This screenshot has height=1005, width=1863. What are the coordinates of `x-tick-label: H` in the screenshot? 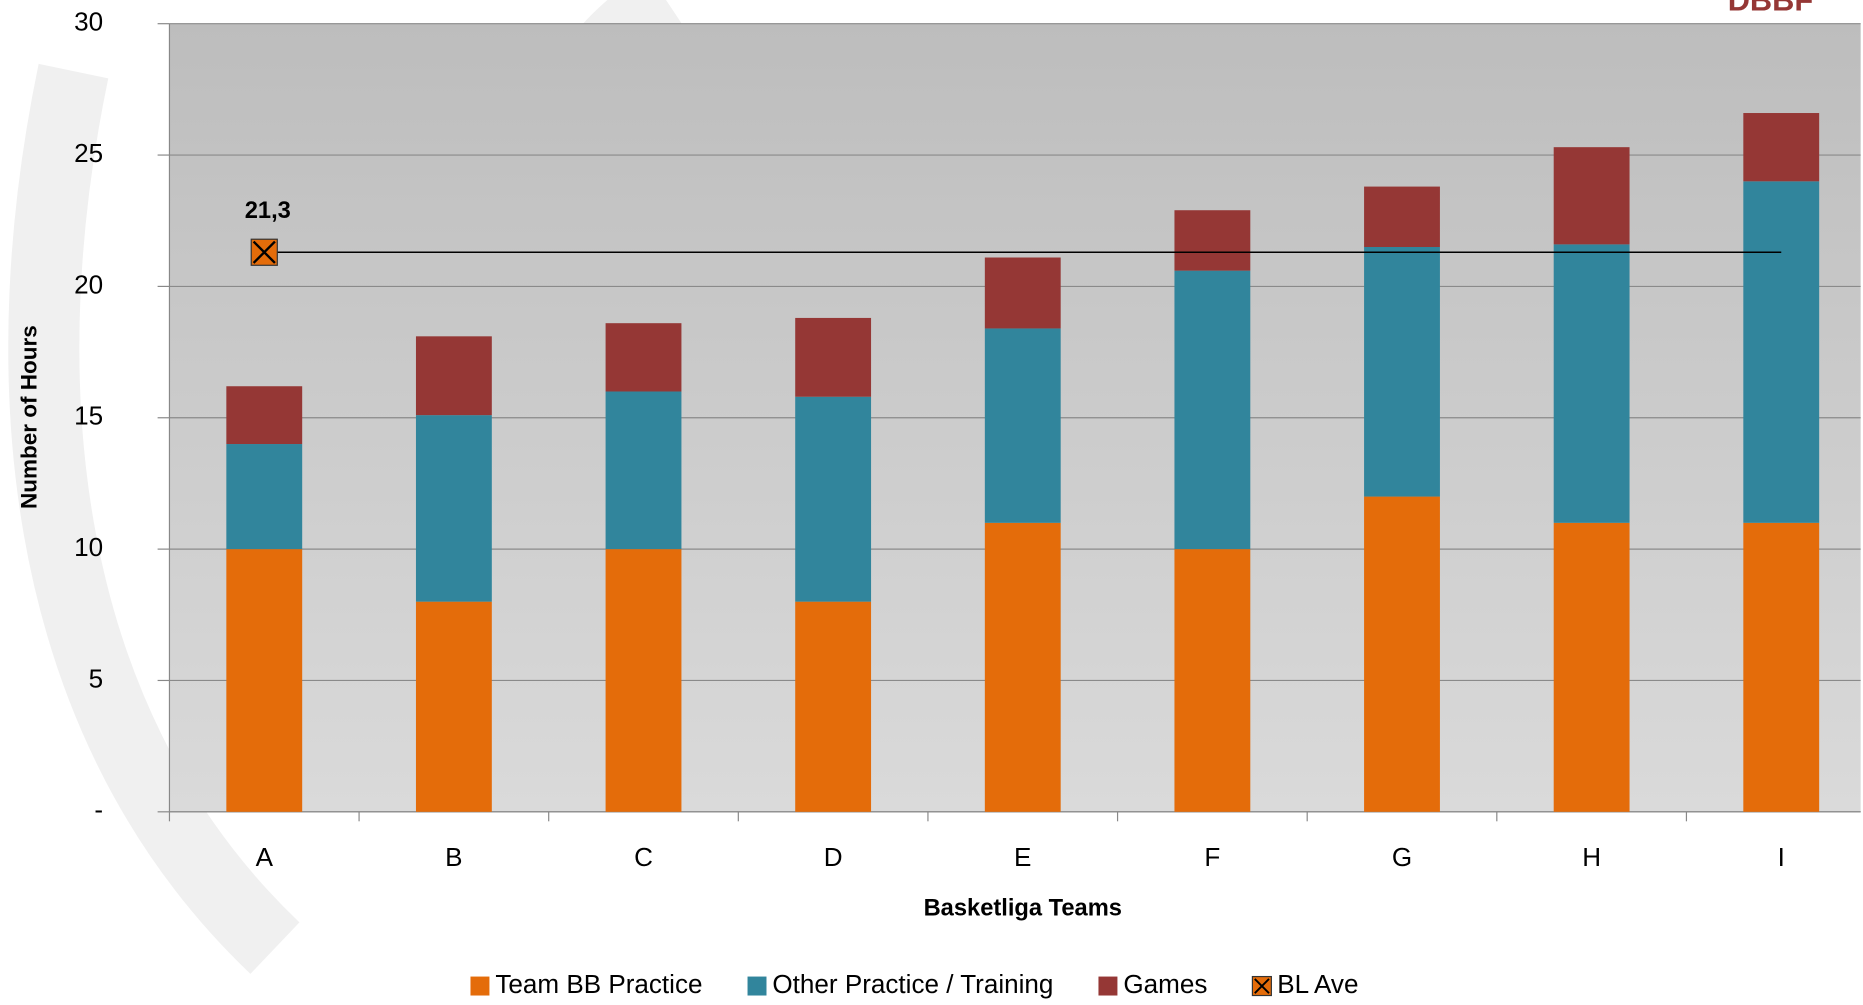 It's located at (1591, 857).